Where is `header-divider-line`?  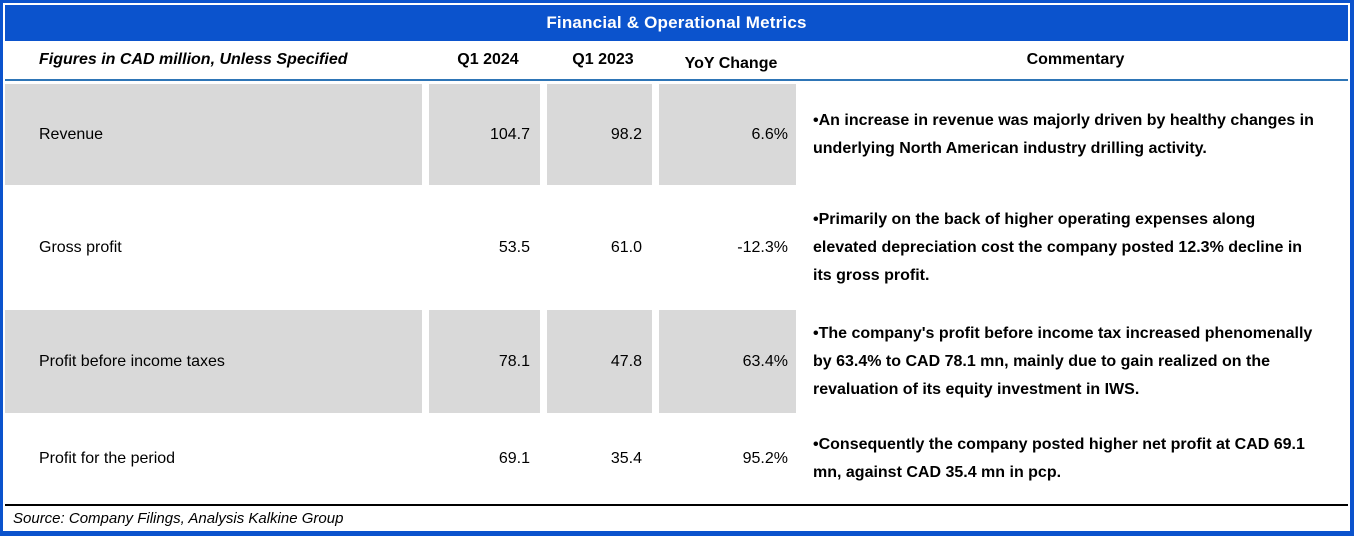 header-divider-line is located at coordinates (676, 80).